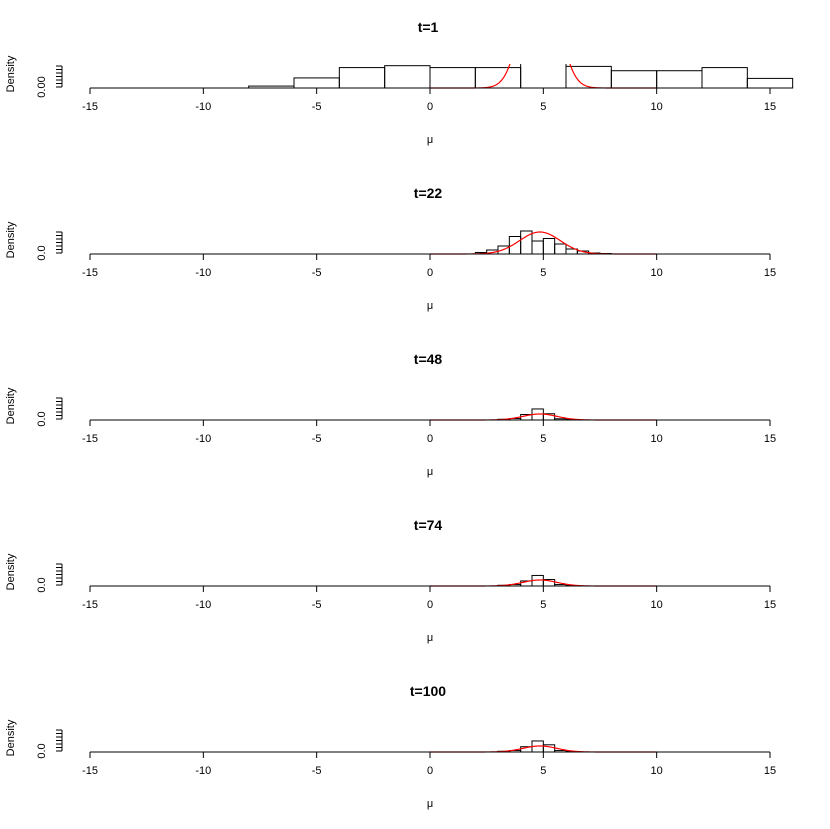 This screenshot has width=830, height=829. What do you see at coordinates (428, 691) in the screenshot?
I see `chart-title: t=100` at bounding box center [428, 691].